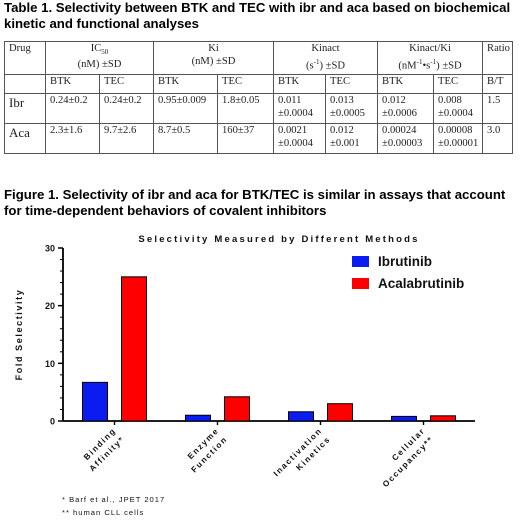 This screenshot has height=522, width=520. I want to click on kk-tec-cell: 0.008 ±0.0004, so click(458, 108).